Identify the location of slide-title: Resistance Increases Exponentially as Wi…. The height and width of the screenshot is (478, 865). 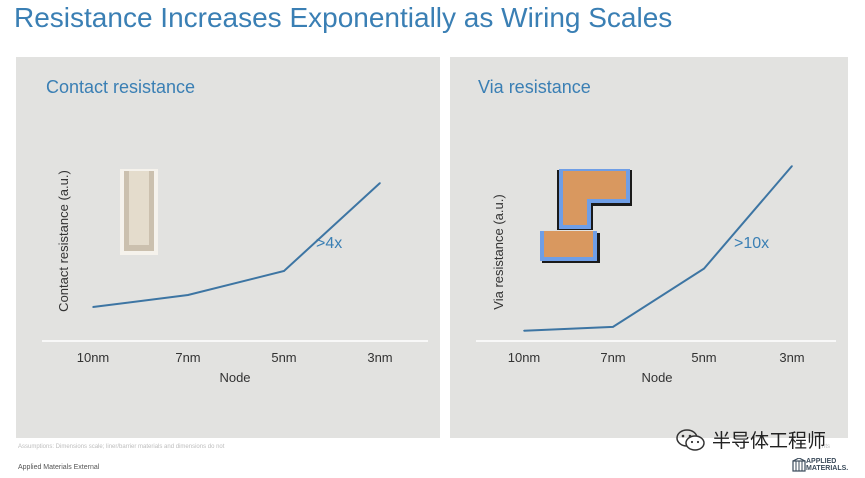
(343, 17).